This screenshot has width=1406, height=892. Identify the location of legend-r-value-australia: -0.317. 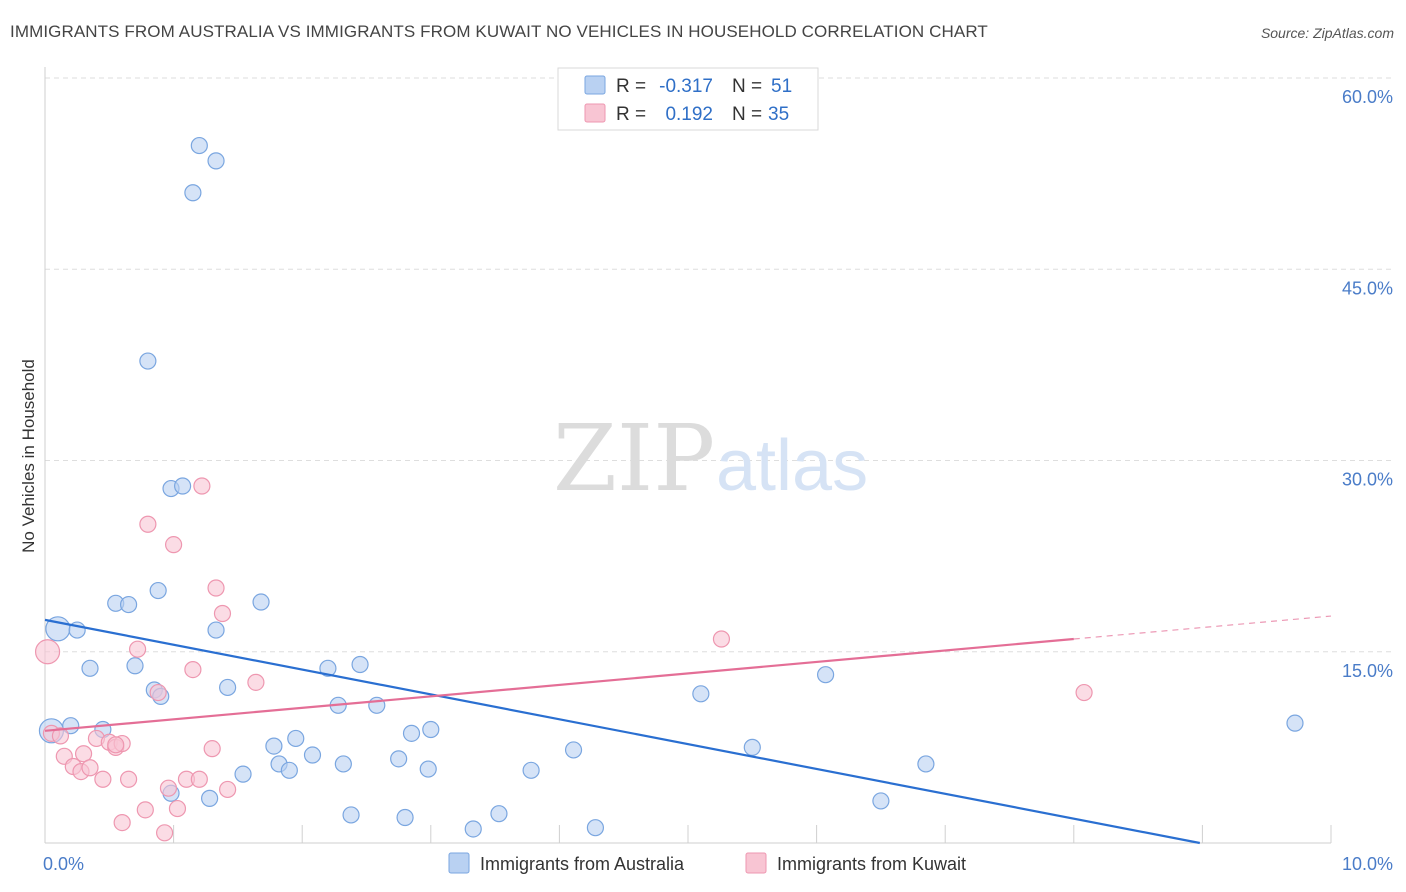
(686, 86).